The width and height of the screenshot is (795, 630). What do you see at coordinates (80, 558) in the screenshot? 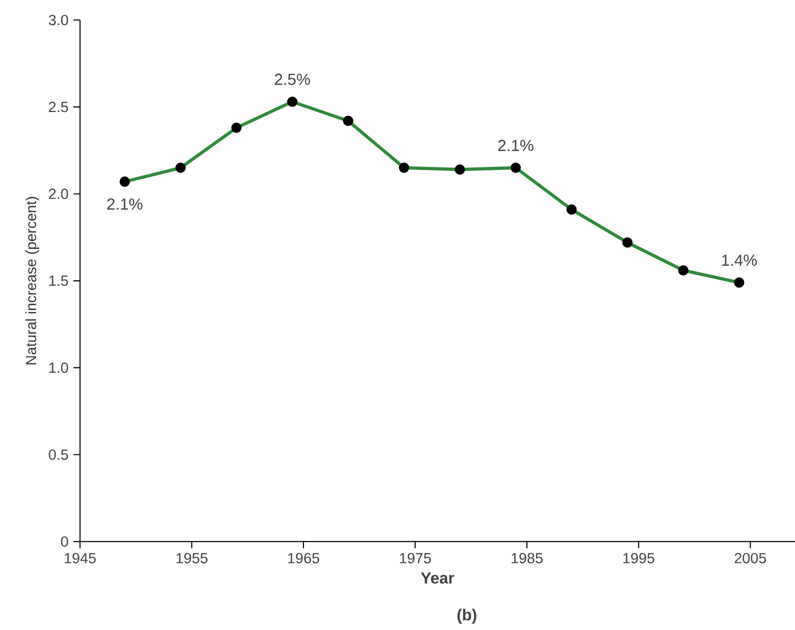
I see `x-tick-label: 1945` at bounding box center [80, 558].